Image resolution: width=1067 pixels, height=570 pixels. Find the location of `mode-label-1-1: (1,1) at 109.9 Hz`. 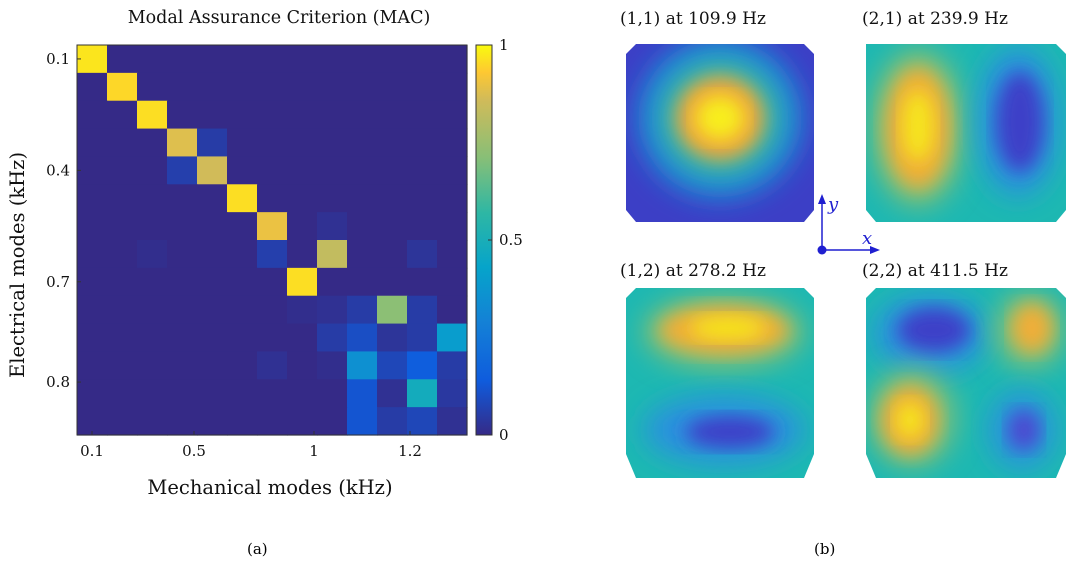

mode-label-1-1: (1,1) at 109.9 Hz is located at coordinates (693, 19).